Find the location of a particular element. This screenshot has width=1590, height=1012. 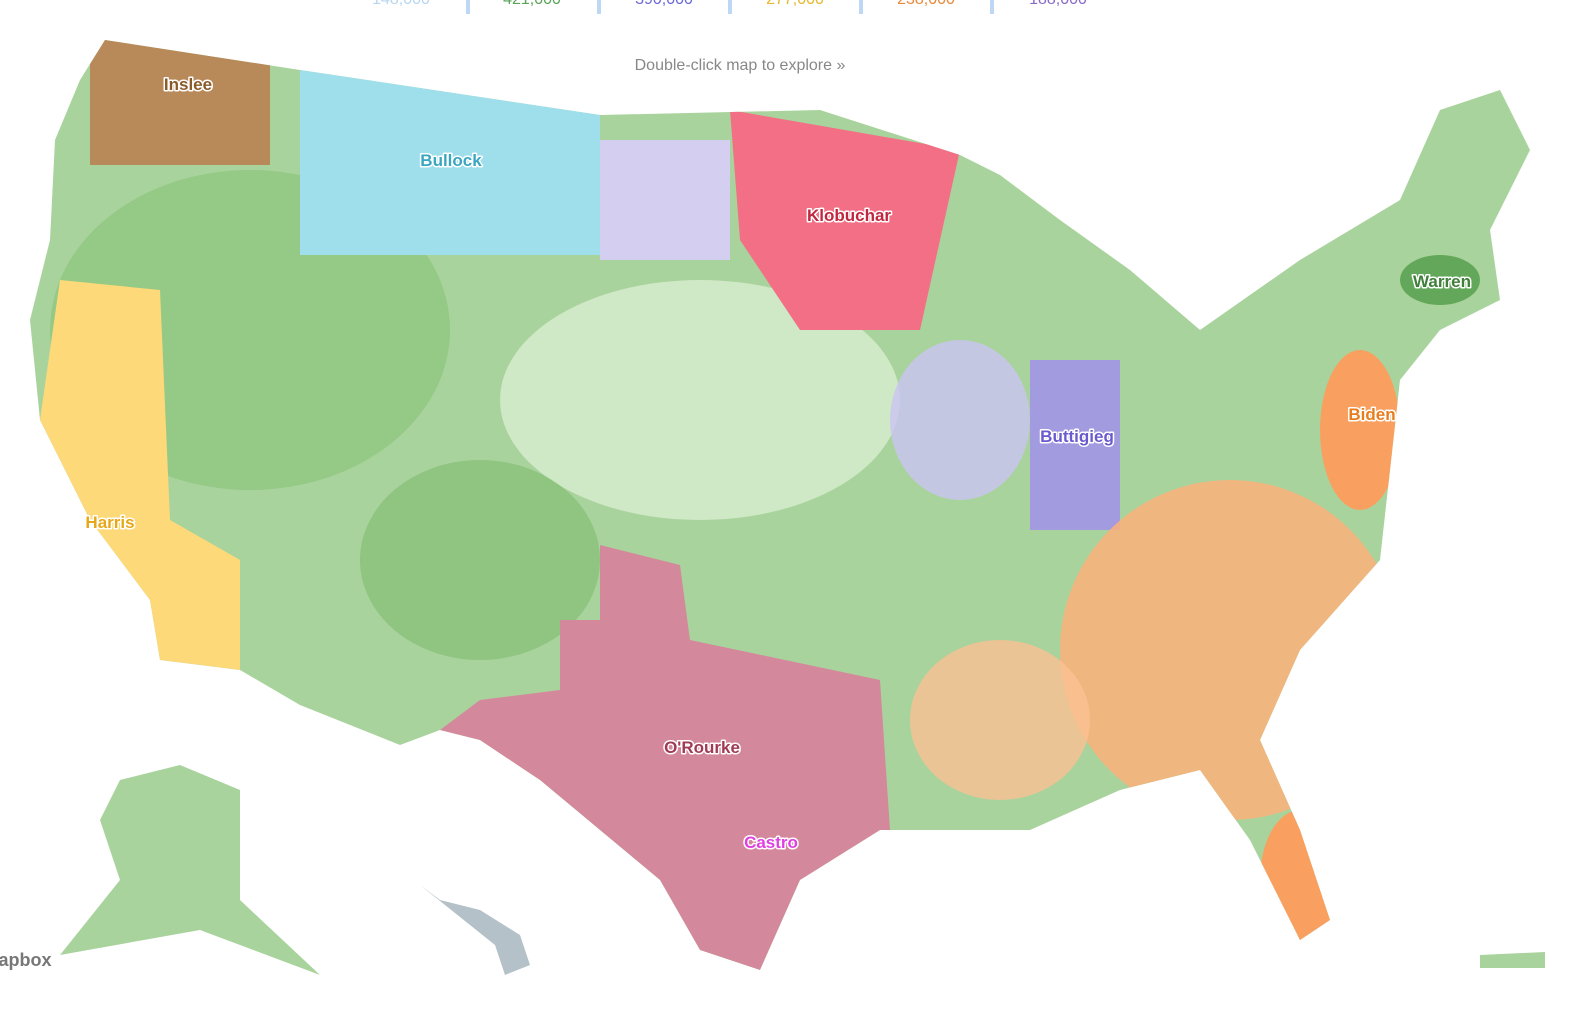

label: Castro is located at coordinates (771, 842).